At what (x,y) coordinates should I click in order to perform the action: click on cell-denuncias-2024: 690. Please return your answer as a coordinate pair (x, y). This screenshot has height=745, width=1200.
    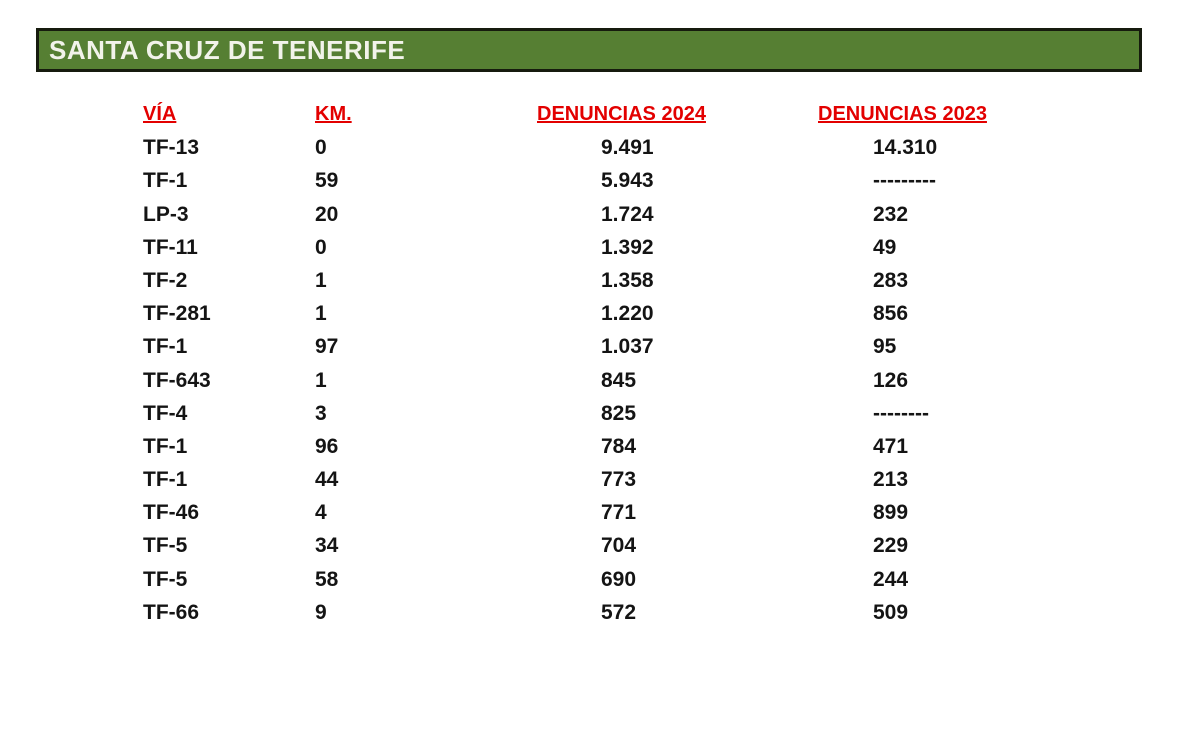
    Looking at the image, I should click on (619, 579).